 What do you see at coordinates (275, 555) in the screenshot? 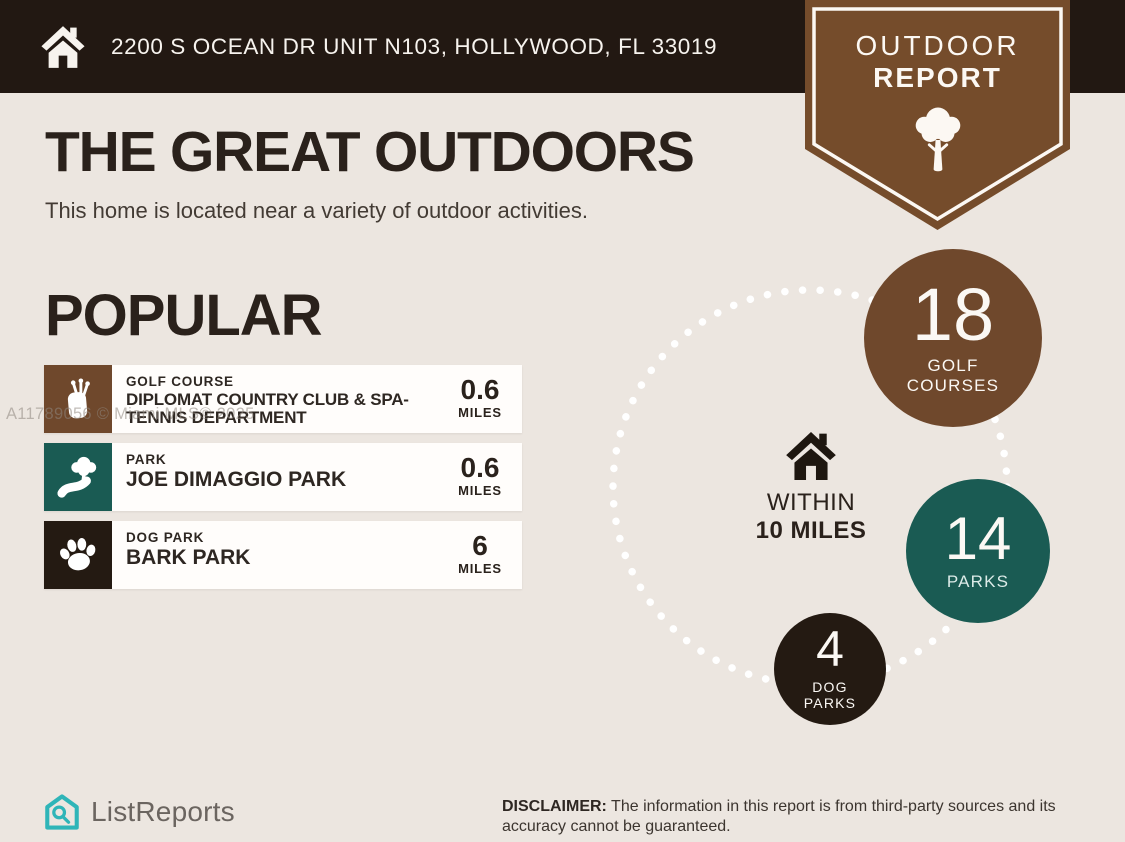
I see `item-text: DOG PARK BARK PARK` at bounding box center [275, 555].